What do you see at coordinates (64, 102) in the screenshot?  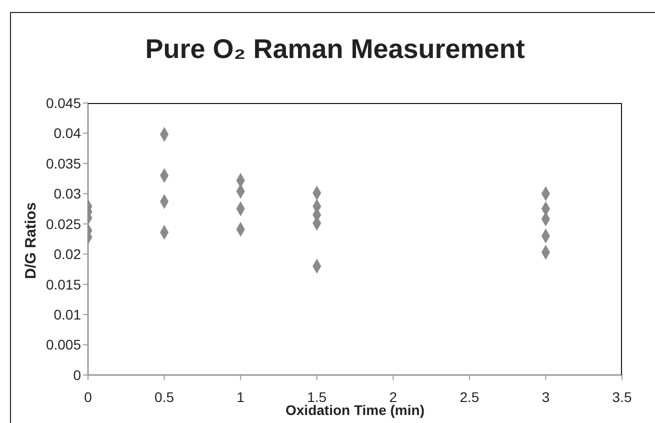 I see `y-tick-label: 0.045` at bounding box center [64, 102].